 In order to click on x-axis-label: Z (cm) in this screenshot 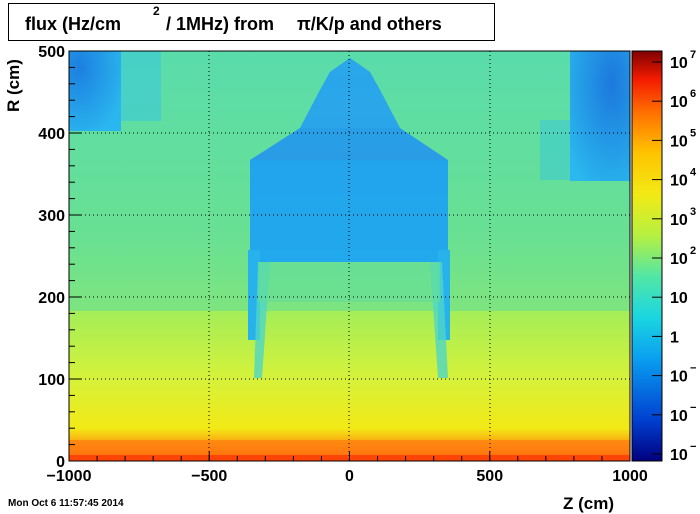, I will do `click(588, 503)`.